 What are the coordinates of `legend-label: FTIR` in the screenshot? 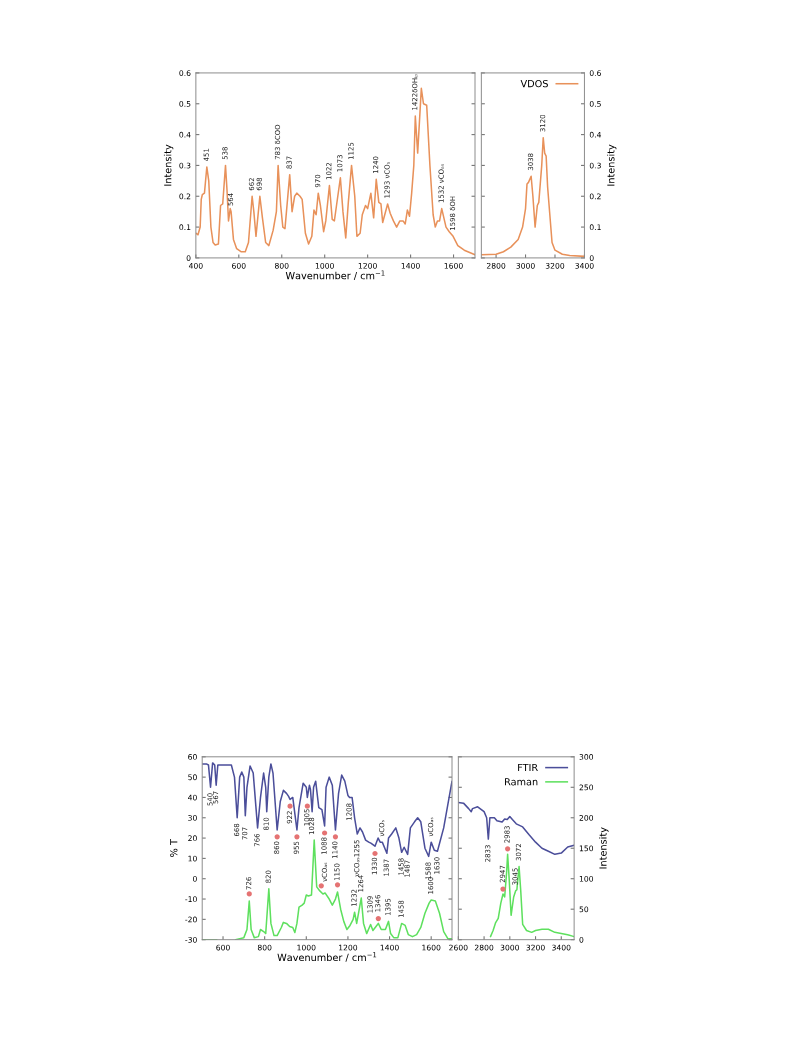 It's located at (528, 767).